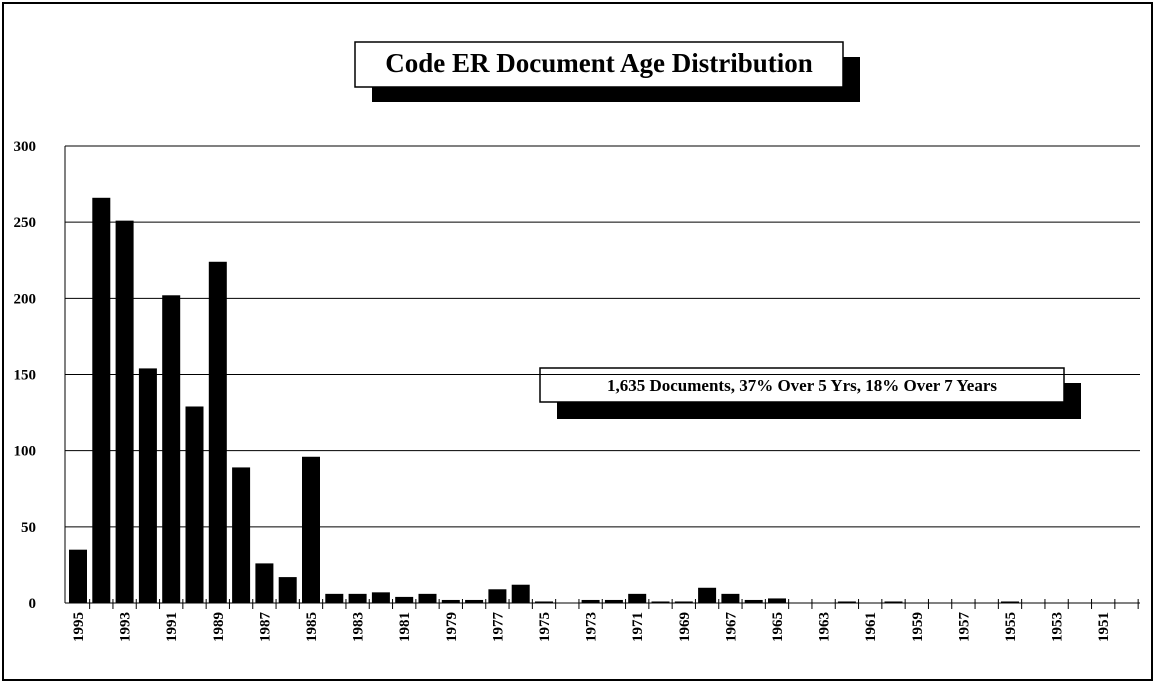 The height and width of the screenshot is (683, 1155). What do you see at coordinates (685, 627) in the screenshot?
I see `x-tick-label: 1969` at bounding box center [685, 627].